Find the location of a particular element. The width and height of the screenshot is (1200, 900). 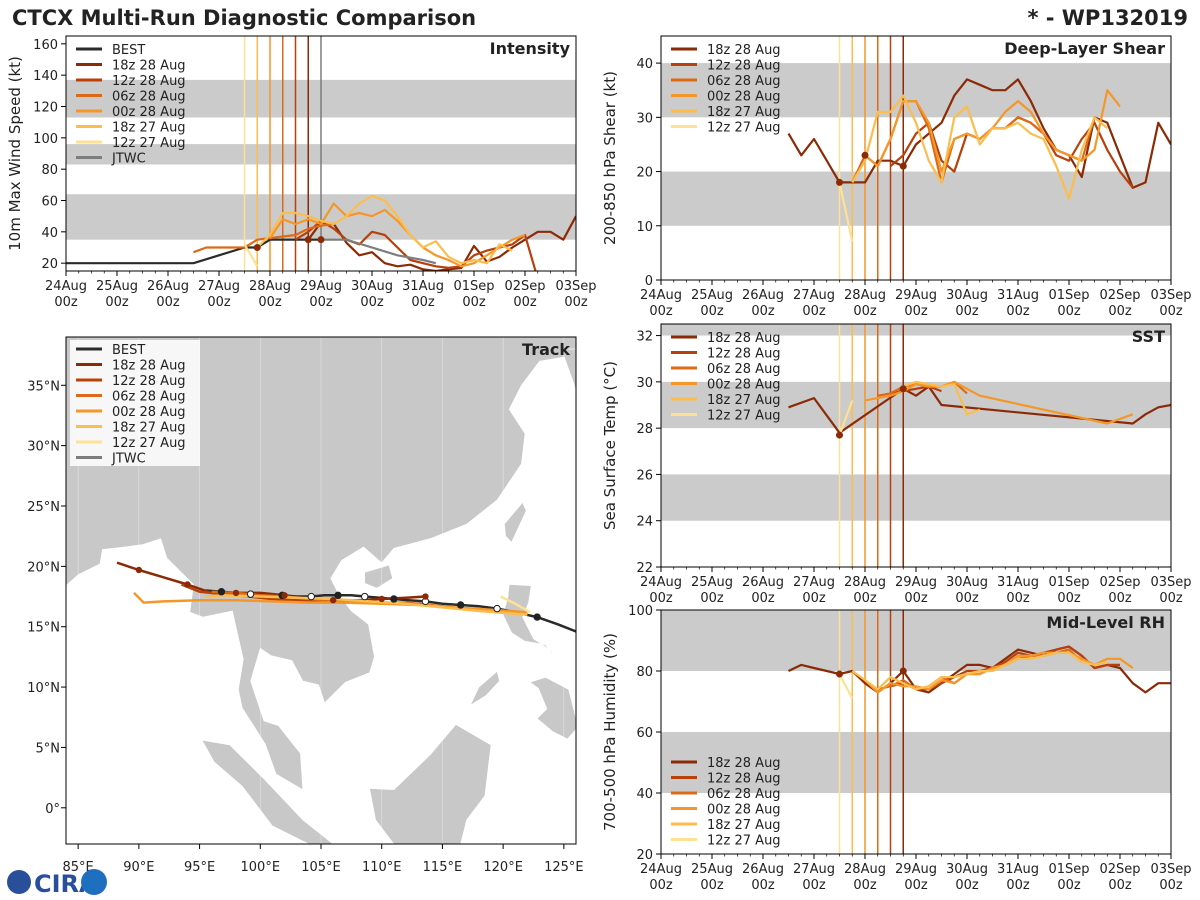

lon-tick-label: 120°E is located at coordinates (503, 867).